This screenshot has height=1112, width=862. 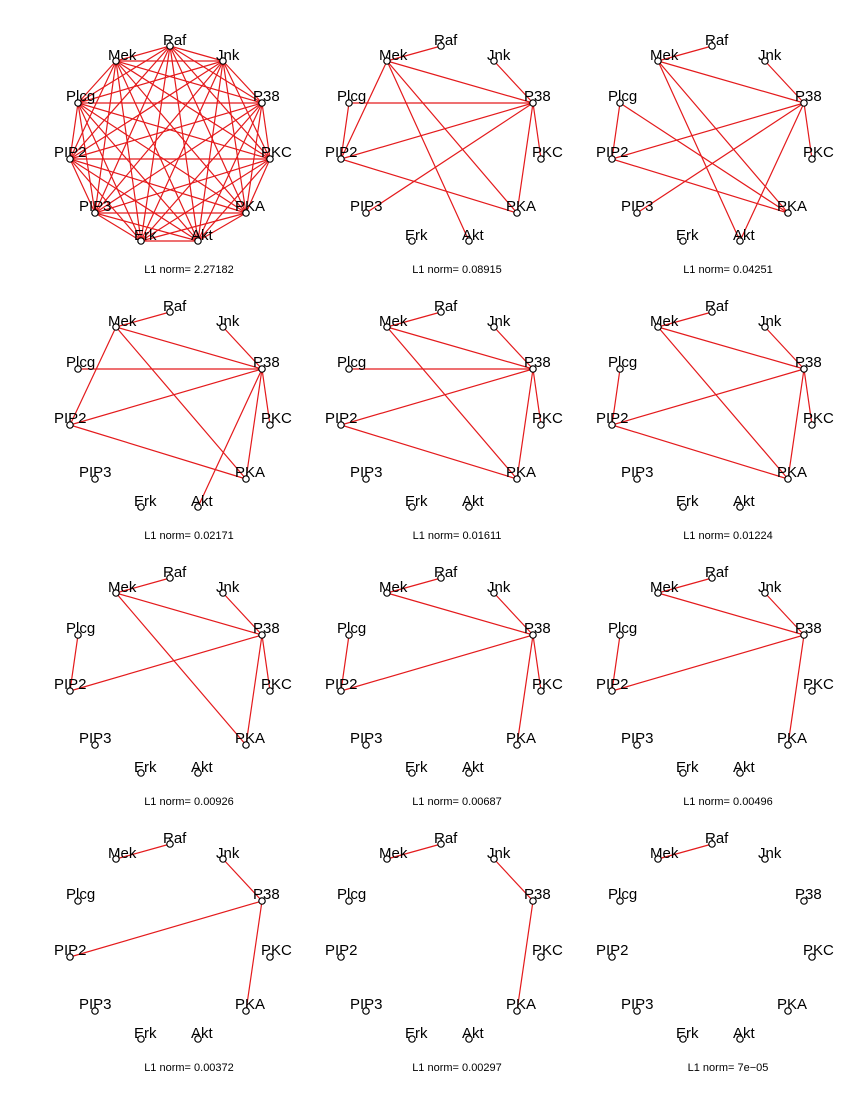 What do you see at coordinates (728, 802) in the screenshot?
I see `panel-caption: L1 norm= 0.00496` at bounding box center [728, 802].